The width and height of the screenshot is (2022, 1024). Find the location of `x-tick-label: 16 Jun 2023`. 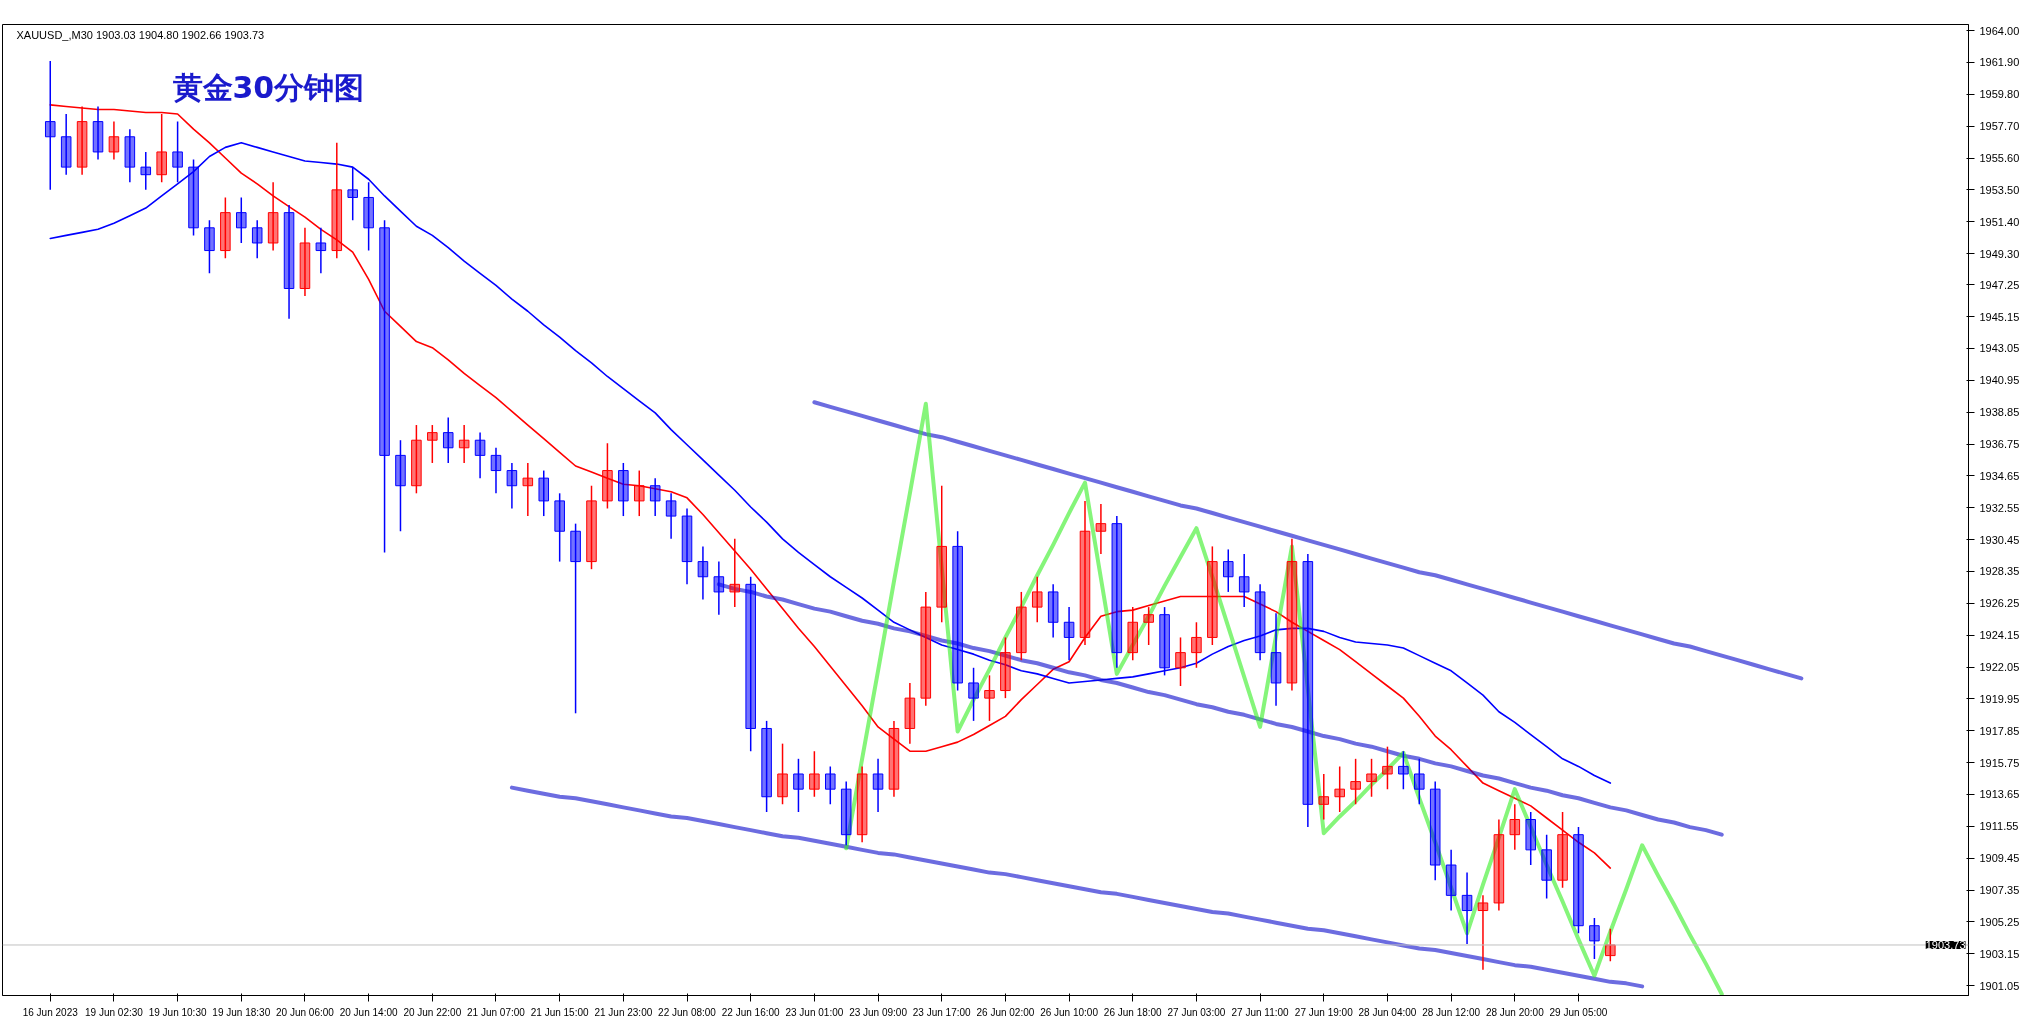

x-tick-label: 16 Jun 2023 is located at coordinates (50, 1012).